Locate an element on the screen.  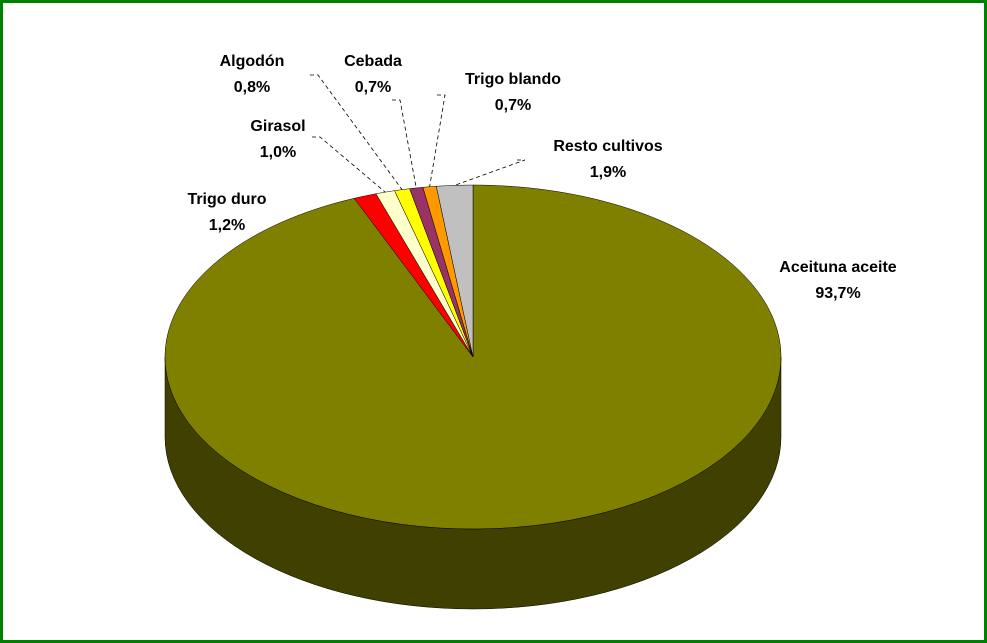
slice-value-label: 93,7% is located at coordinates (837, 293).